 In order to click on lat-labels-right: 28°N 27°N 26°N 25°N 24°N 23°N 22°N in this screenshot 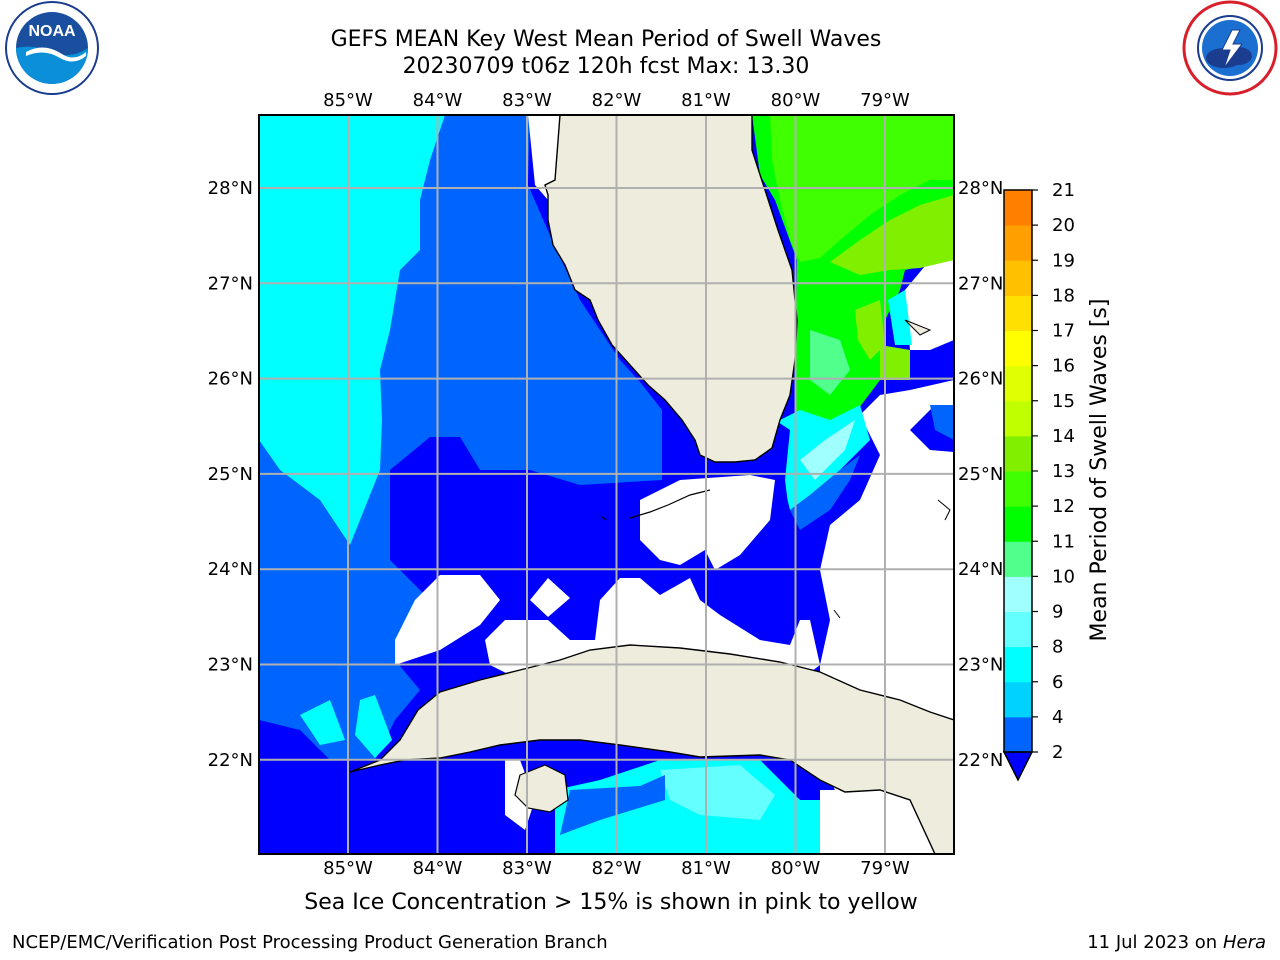, I will do `click(980, 474)`.